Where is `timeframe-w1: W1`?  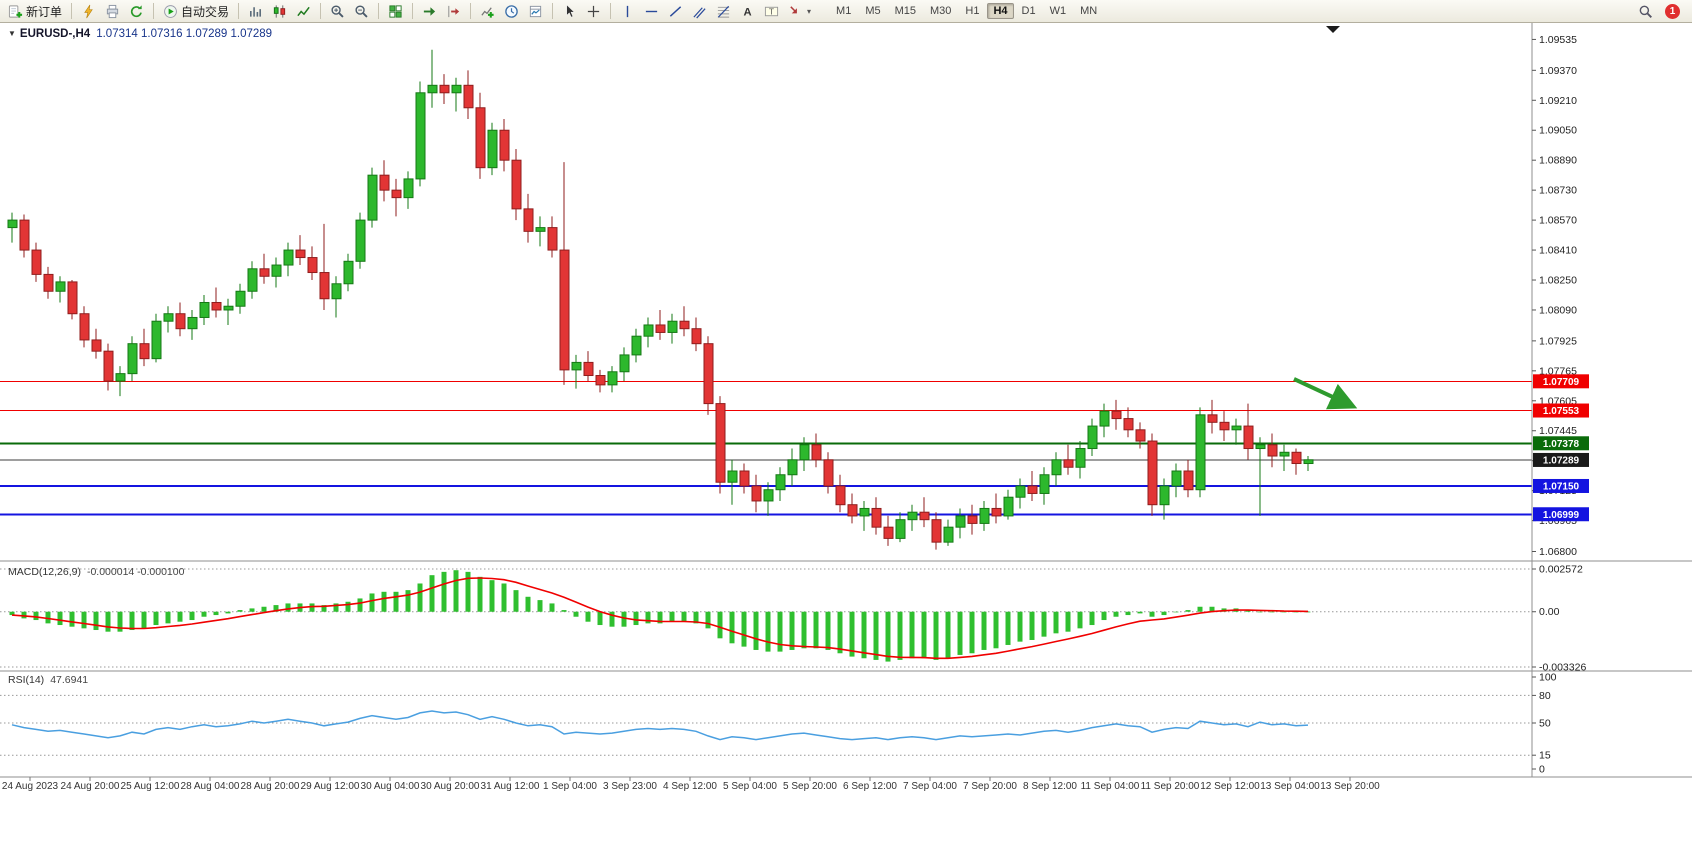
timeframe-w1: W1 is located at coordinates (1058, 11).